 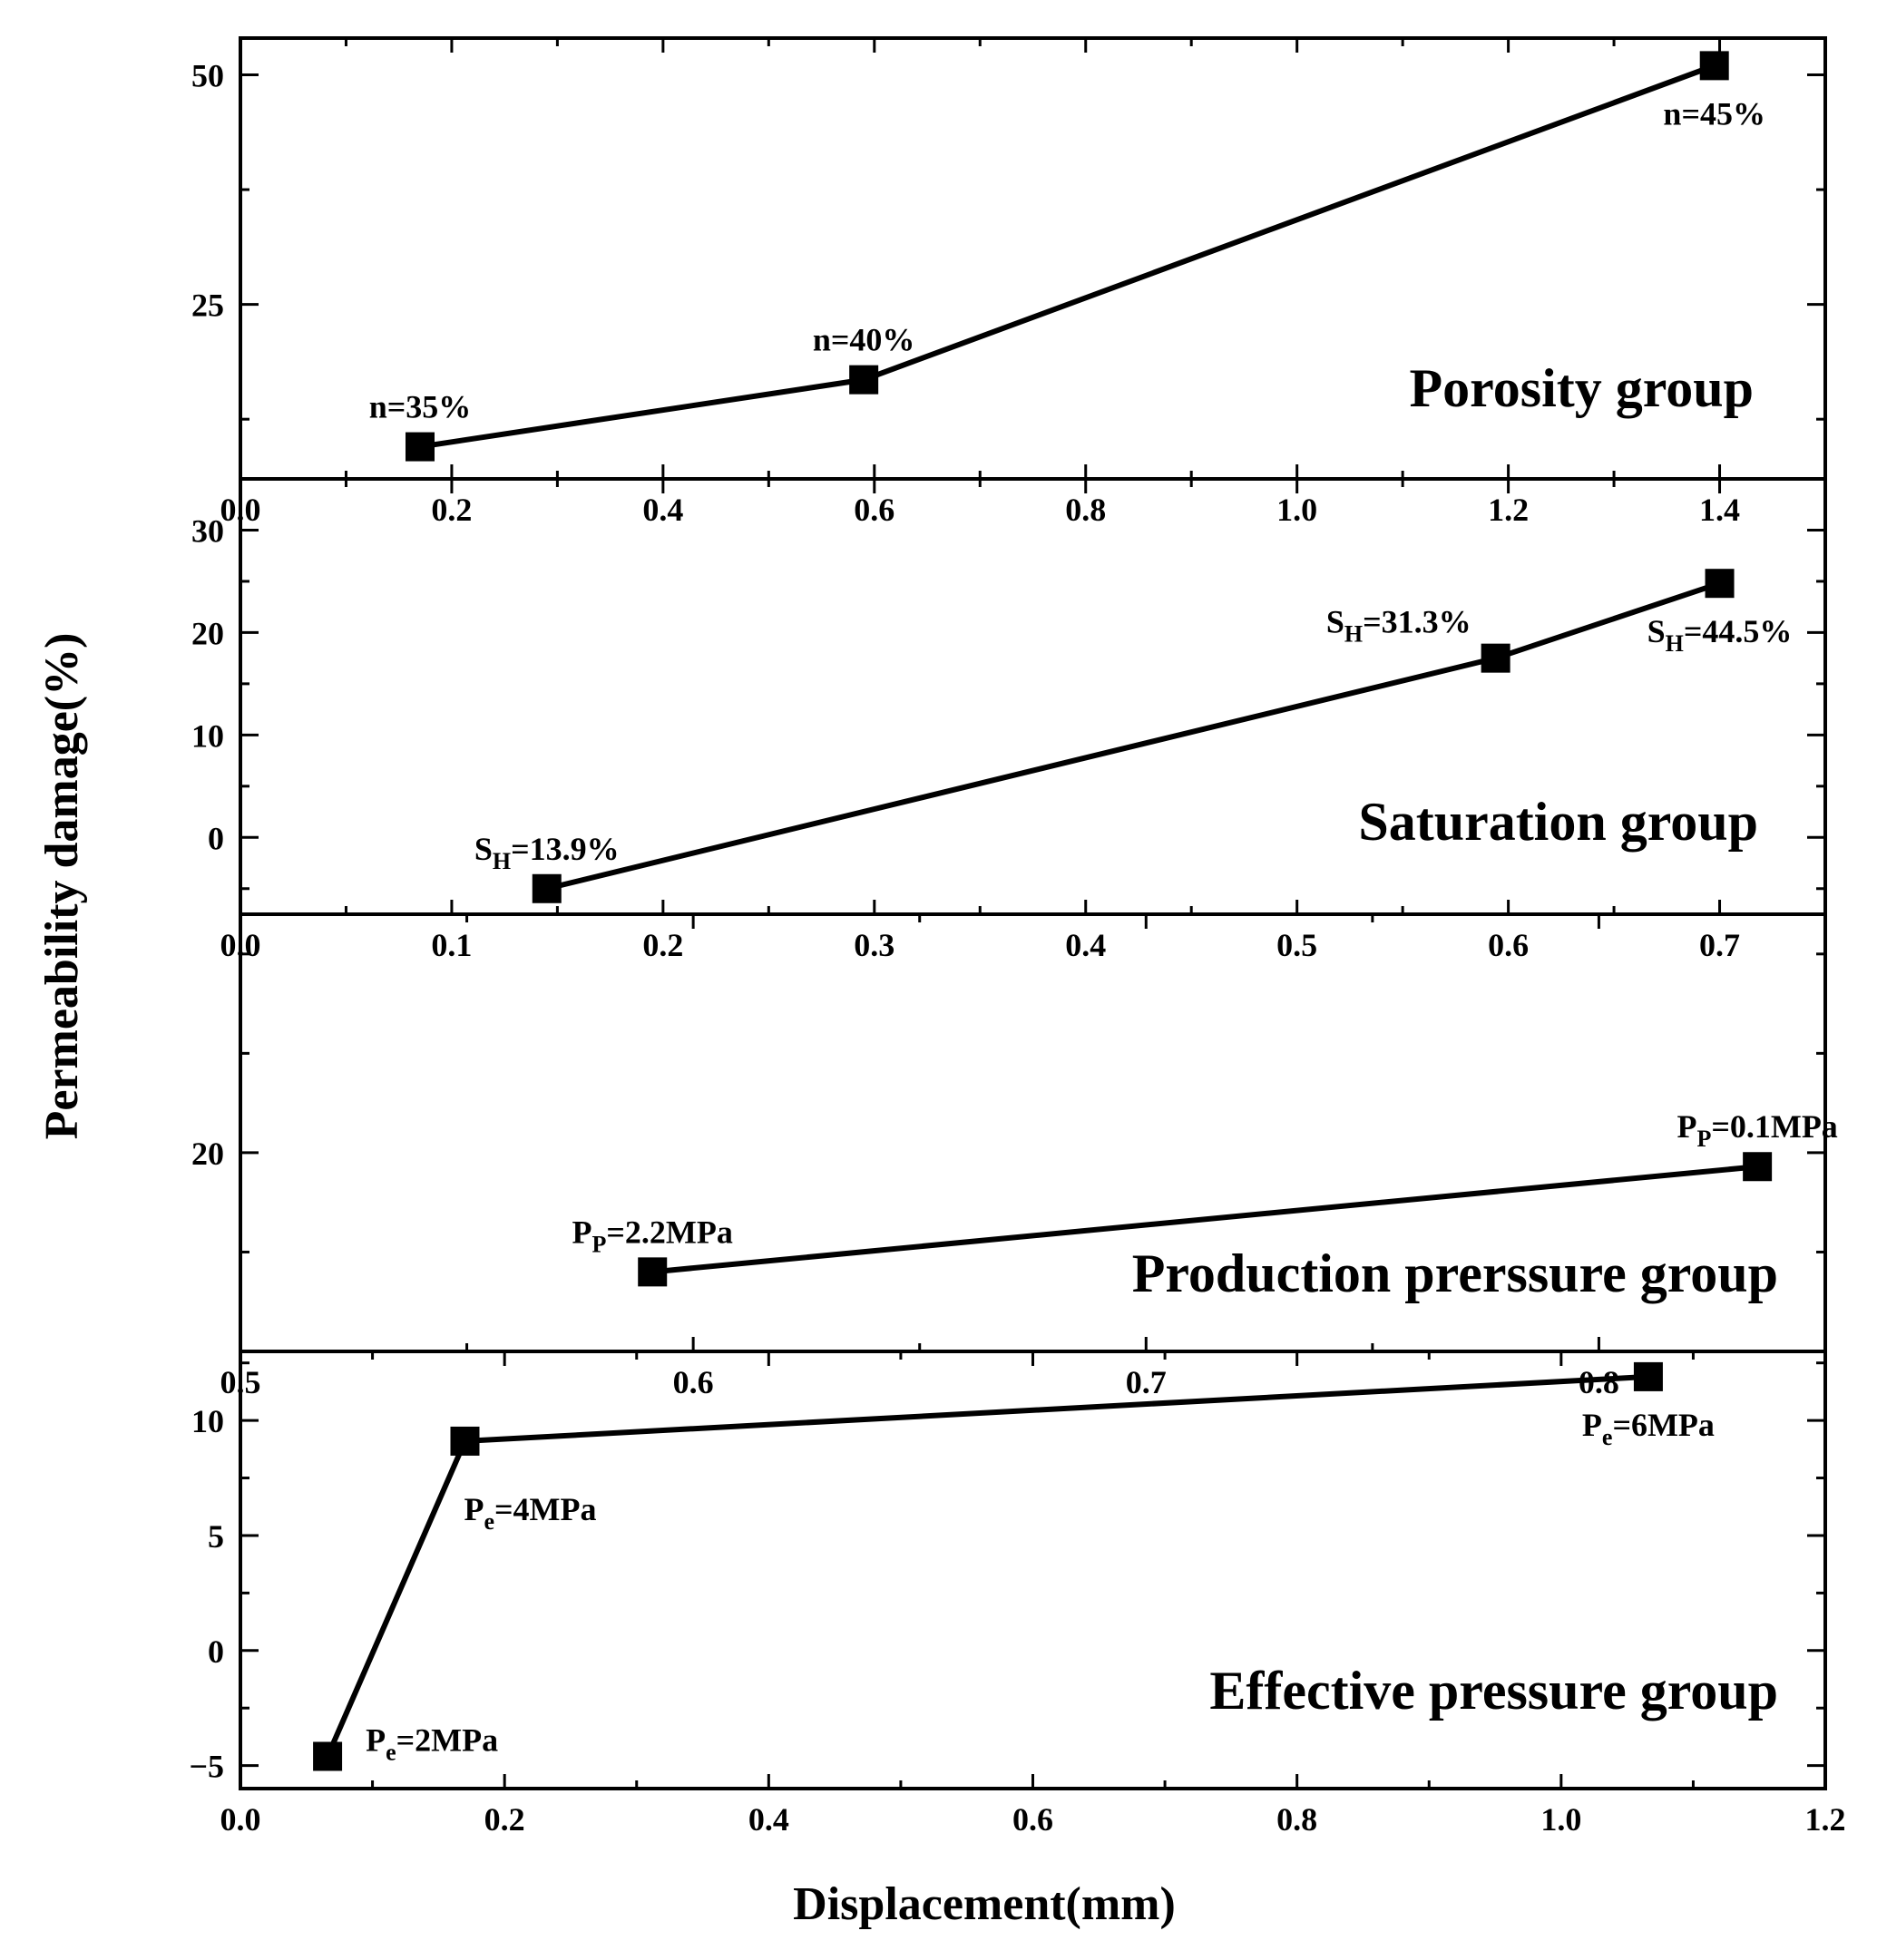 I want to click on data-point-label: SH=44.5%, so click(x=1720, y=635).